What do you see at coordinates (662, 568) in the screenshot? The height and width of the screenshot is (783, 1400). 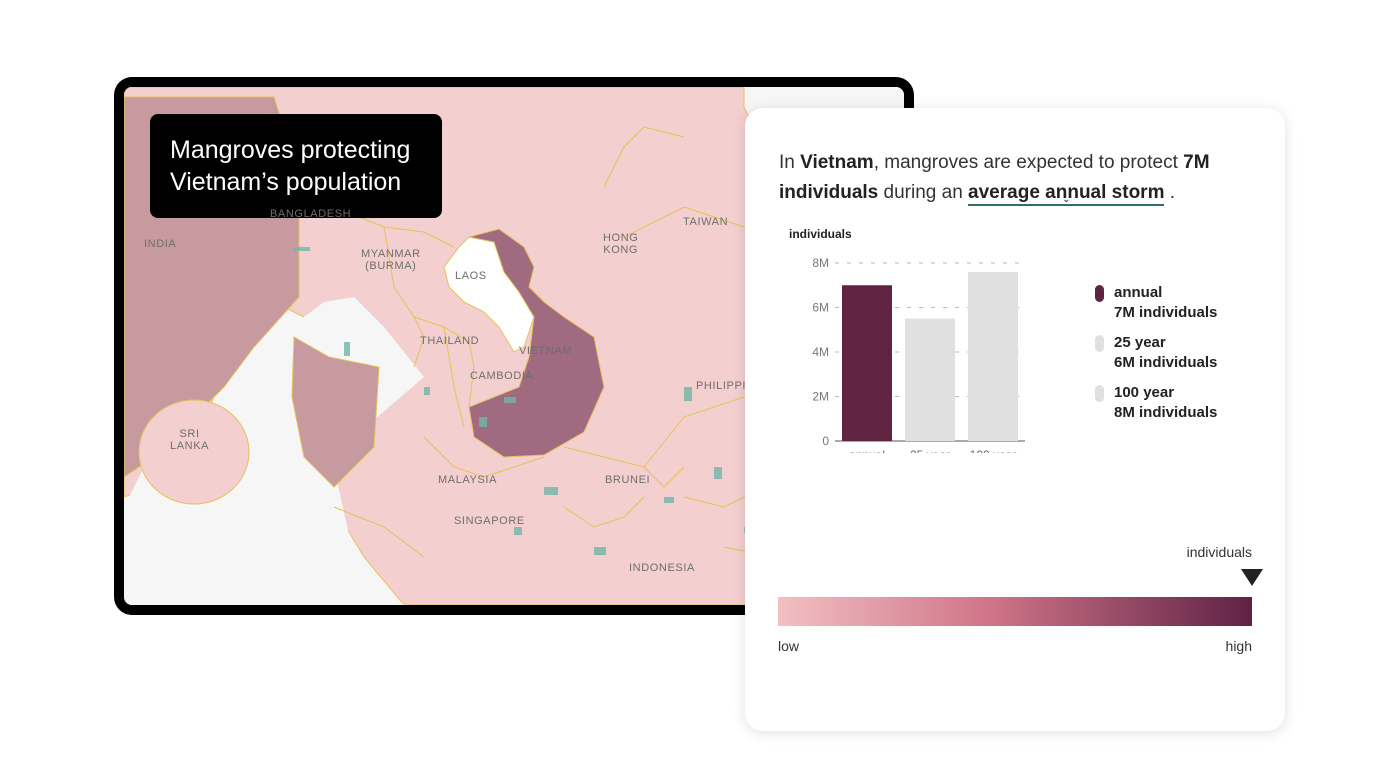 I see `map-label-indonesia: INDONESIA` at bounding box center [662, 568].